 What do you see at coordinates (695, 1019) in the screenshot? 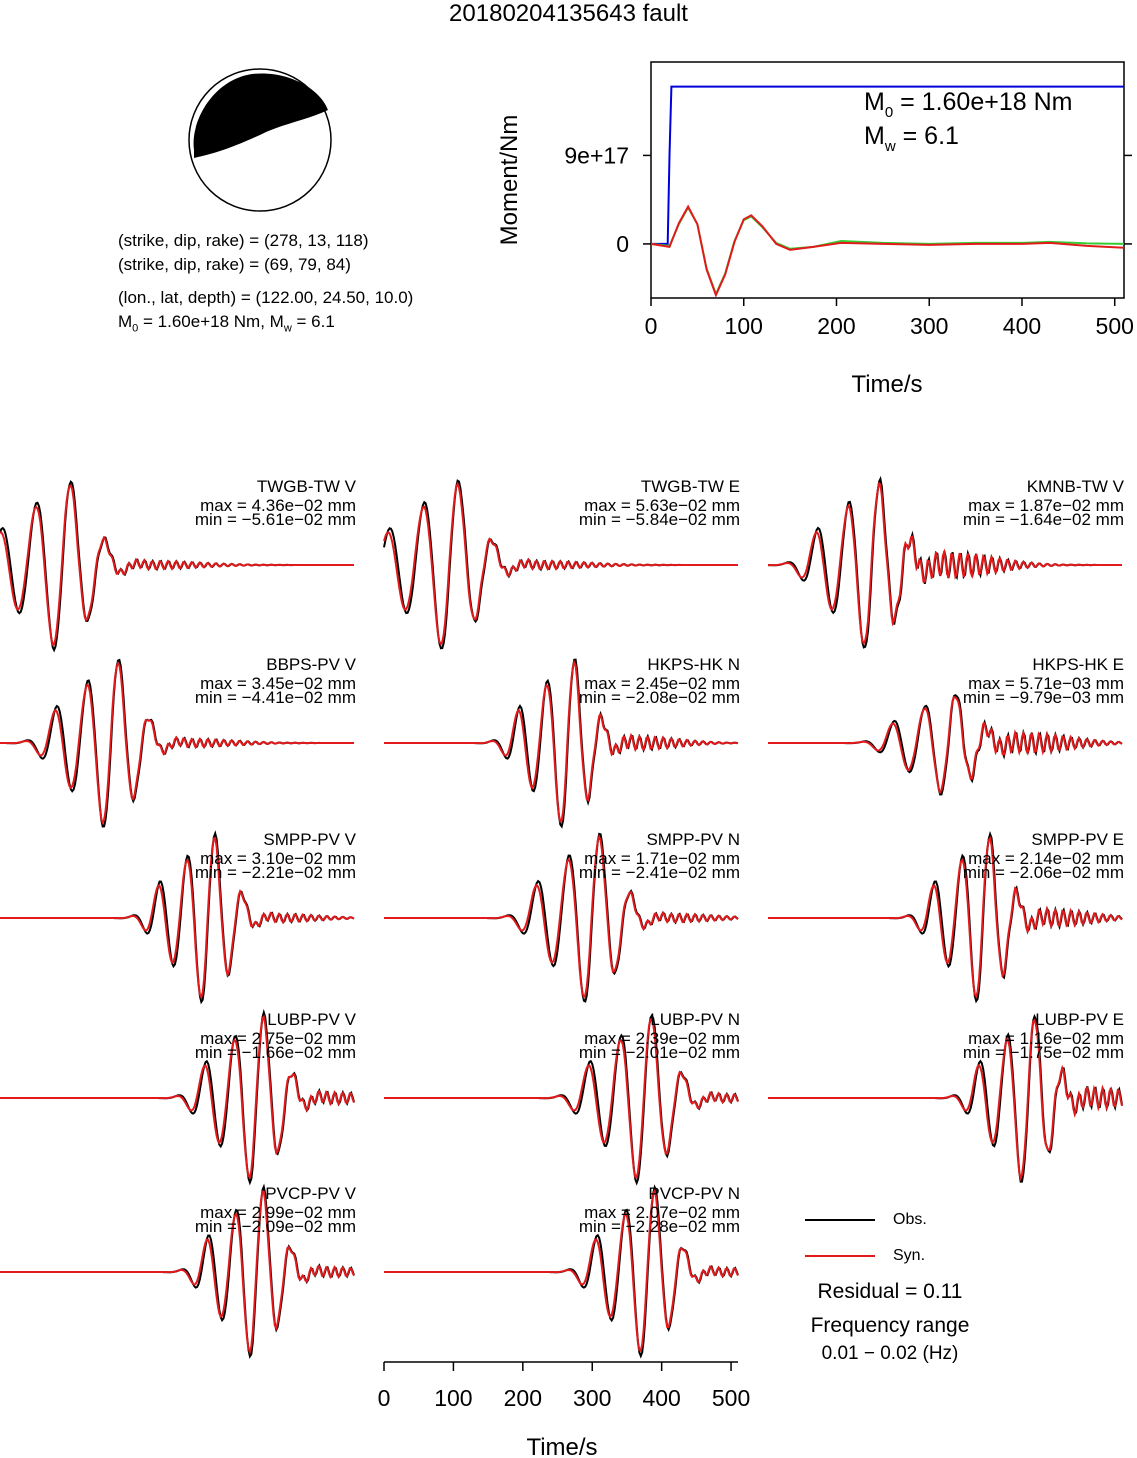
I see `station-label: LUBP-PV N` at bounding box center [695, 1019].